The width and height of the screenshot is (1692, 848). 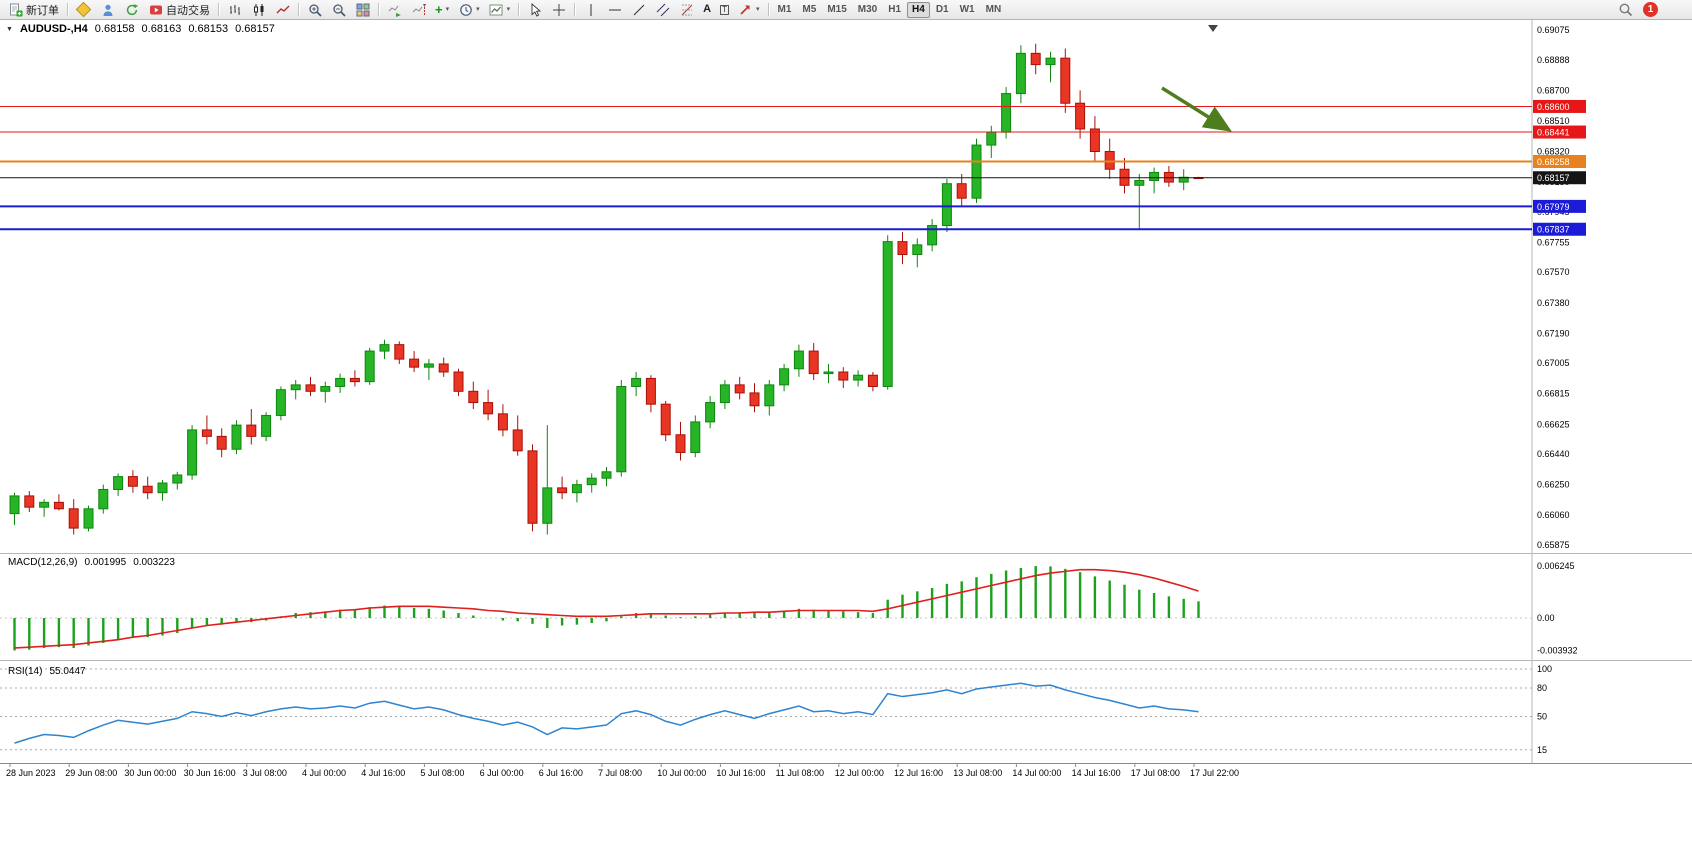 I want to click on zoom-in-icon, so click(x=314, y=9).